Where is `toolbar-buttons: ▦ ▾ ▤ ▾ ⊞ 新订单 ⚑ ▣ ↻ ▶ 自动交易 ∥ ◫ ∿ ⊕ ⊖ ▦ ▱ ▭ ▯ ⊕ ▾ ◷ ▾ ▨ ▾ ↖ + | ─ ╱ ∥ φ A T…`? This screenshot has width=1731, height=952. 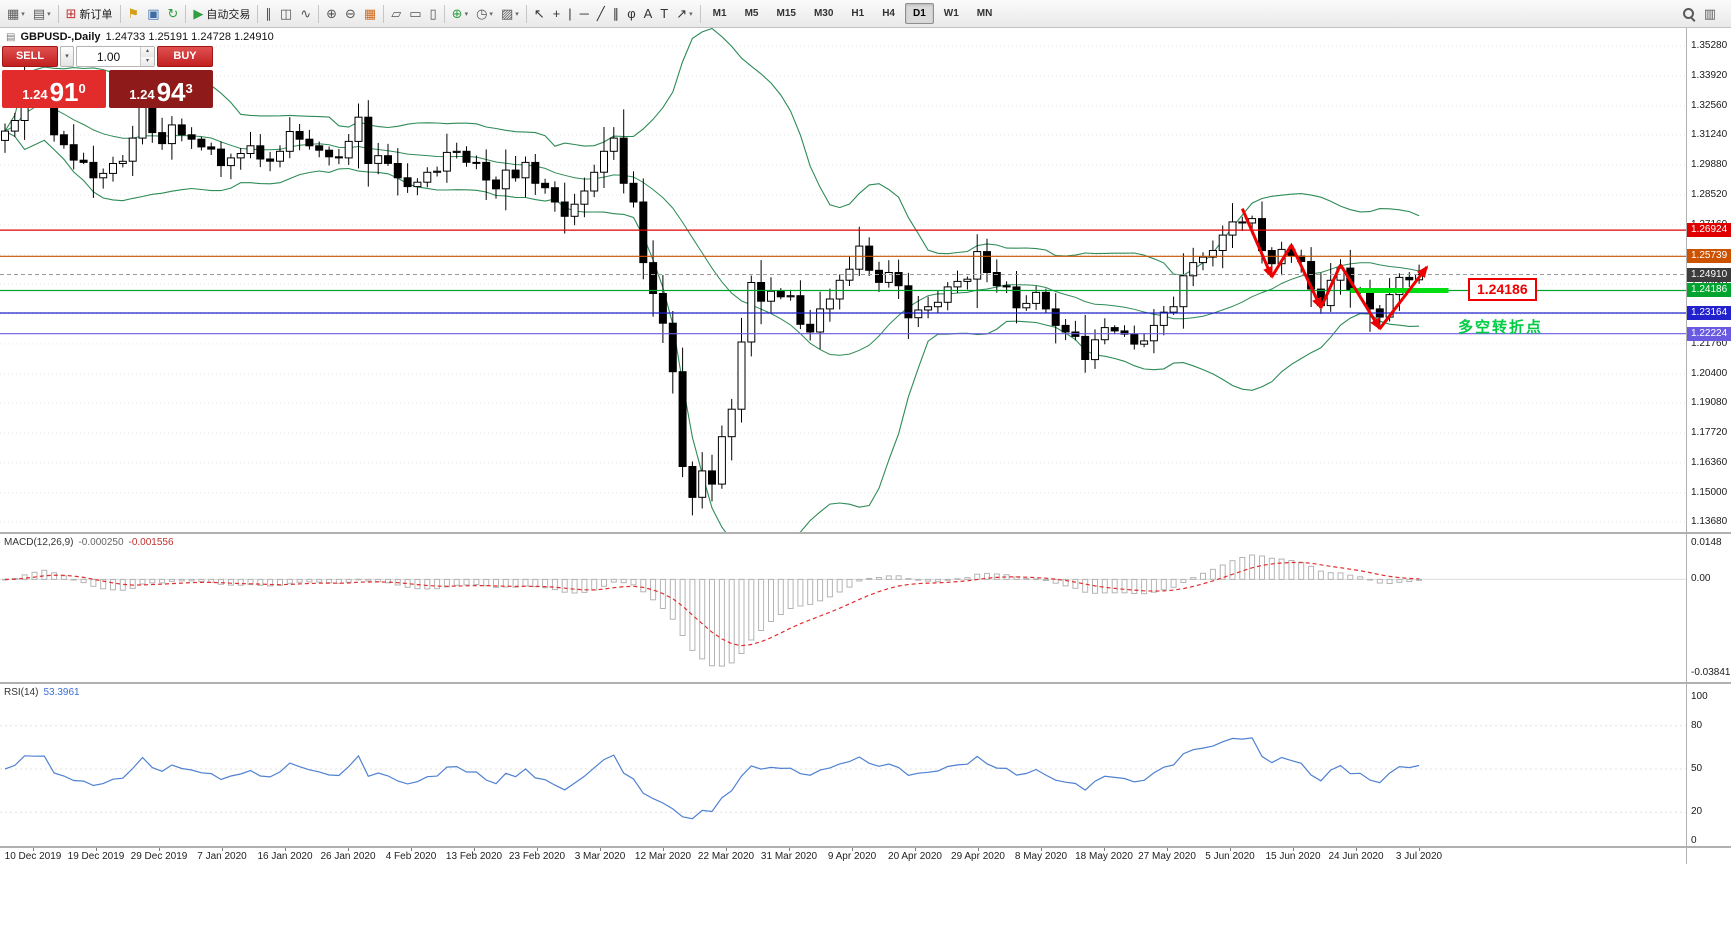
toolbar-buttons: ▦ ▾ ▤ ▾ ⊞ 新订单 ⚑ ▣ ↻ ▶ 自动交易 ∥ ◫ ∿ ⊕ ⊖ ▦ ▱ ▭ ▯ ⊕ ▾ ◷ ▾ ▨ ▾ ↖ + | ─ ╱ ∥ φ A T… is located at coordinates (353, 14).